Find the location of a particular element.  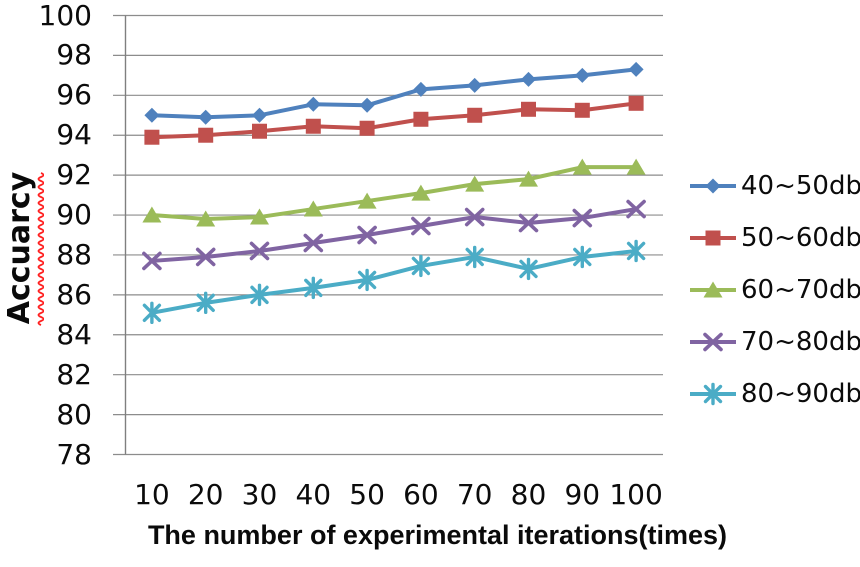

x-tick-label: 80 is located at coordinates (528, 494).